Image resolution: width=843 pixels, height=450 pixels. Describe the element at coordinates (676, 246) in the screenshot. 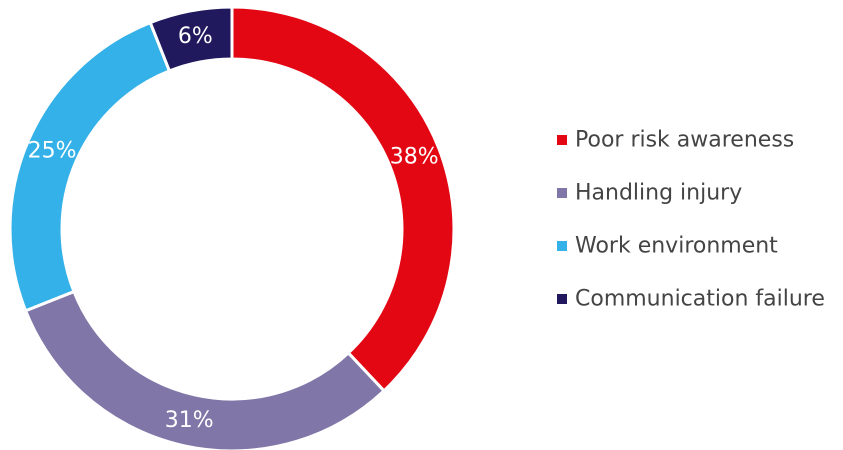

I see `legend-label: Work environment` at that location.